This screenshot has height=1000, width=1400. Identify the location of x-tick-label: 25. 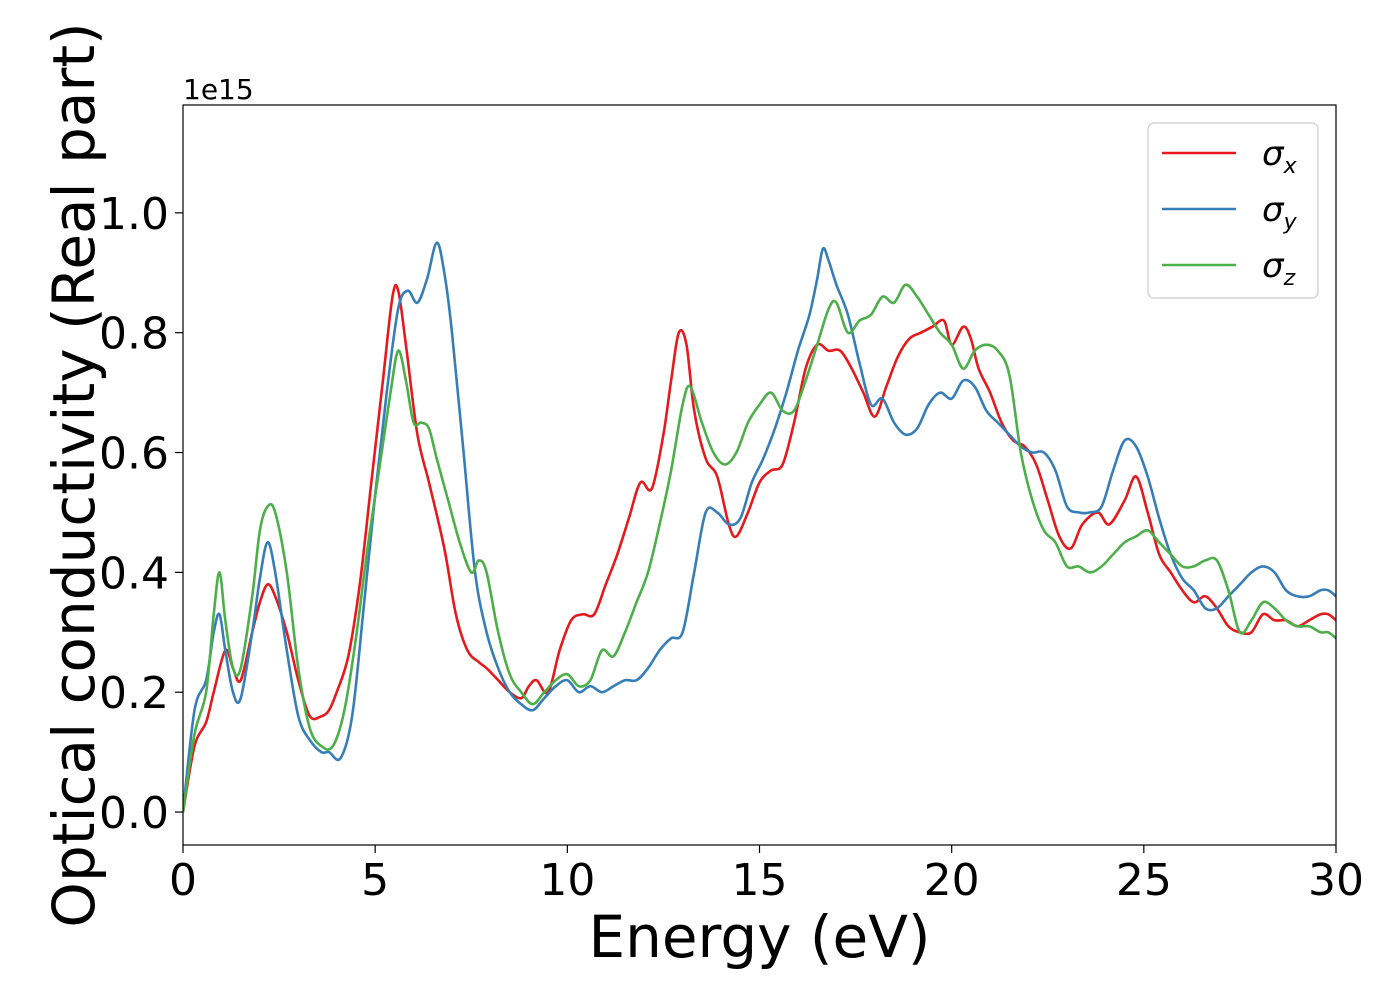
(1144, 880).